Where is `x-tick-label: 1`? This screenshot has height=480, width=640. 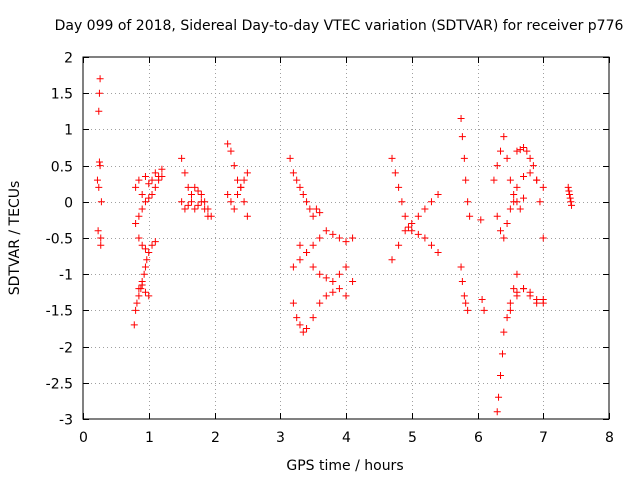 x-tick-label: 1 is located at coordinates (149, 438).